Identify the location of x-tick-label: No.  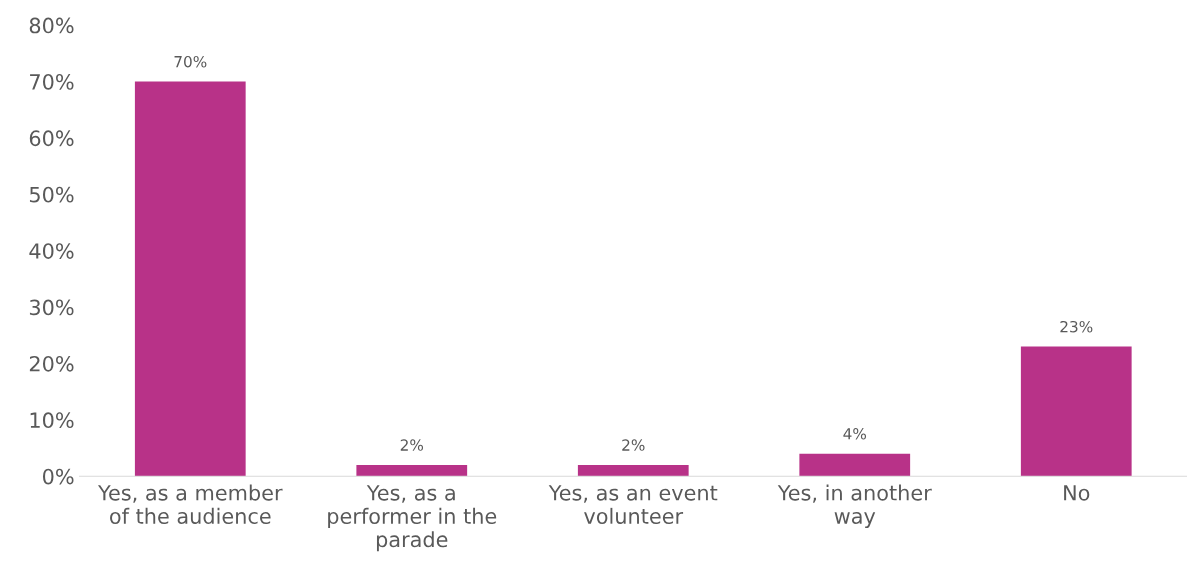
(1077, 493).